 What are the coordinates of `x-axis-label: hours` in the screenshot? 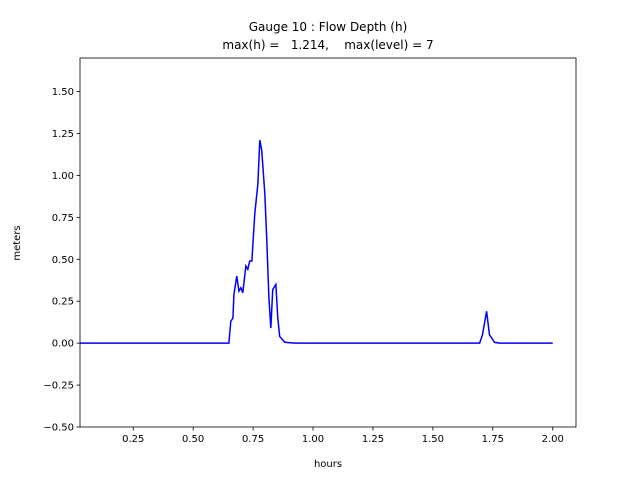 It's located at (328, 464).